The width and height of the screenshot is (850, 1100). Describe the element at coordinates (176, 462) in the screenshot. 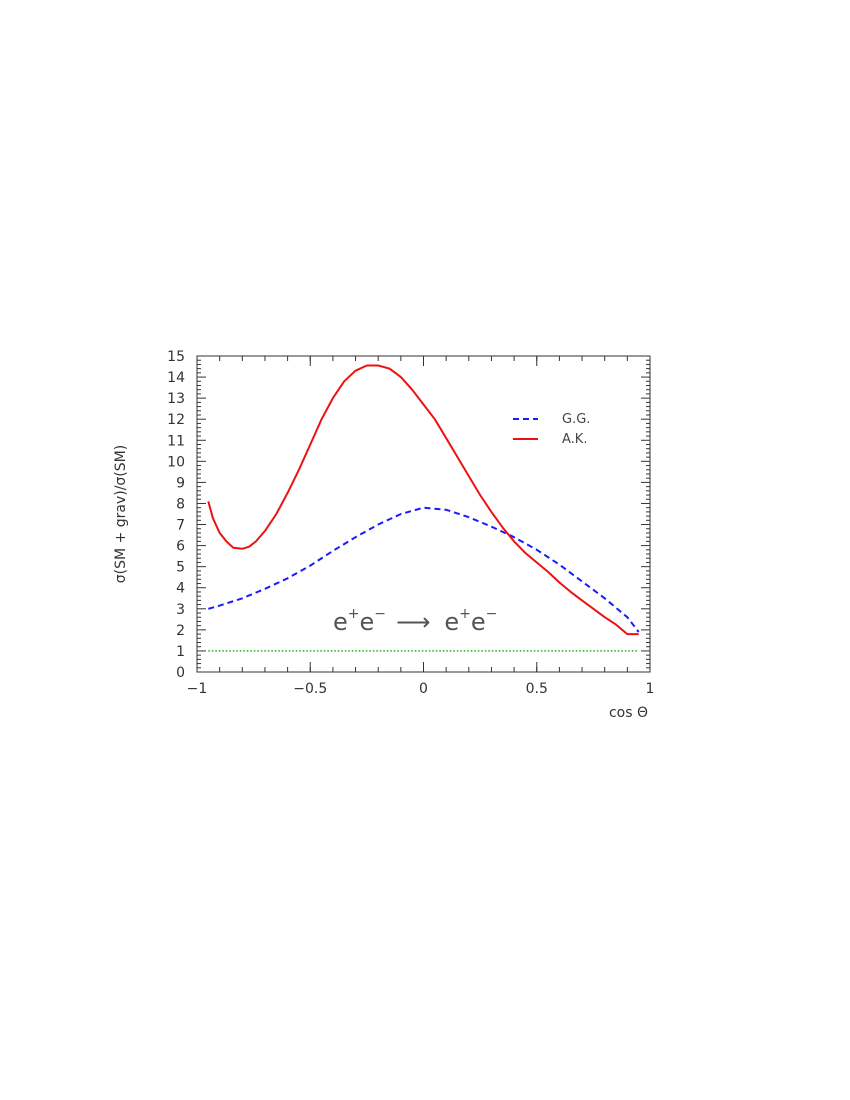

I see `y-tick-label: 10` at that location.